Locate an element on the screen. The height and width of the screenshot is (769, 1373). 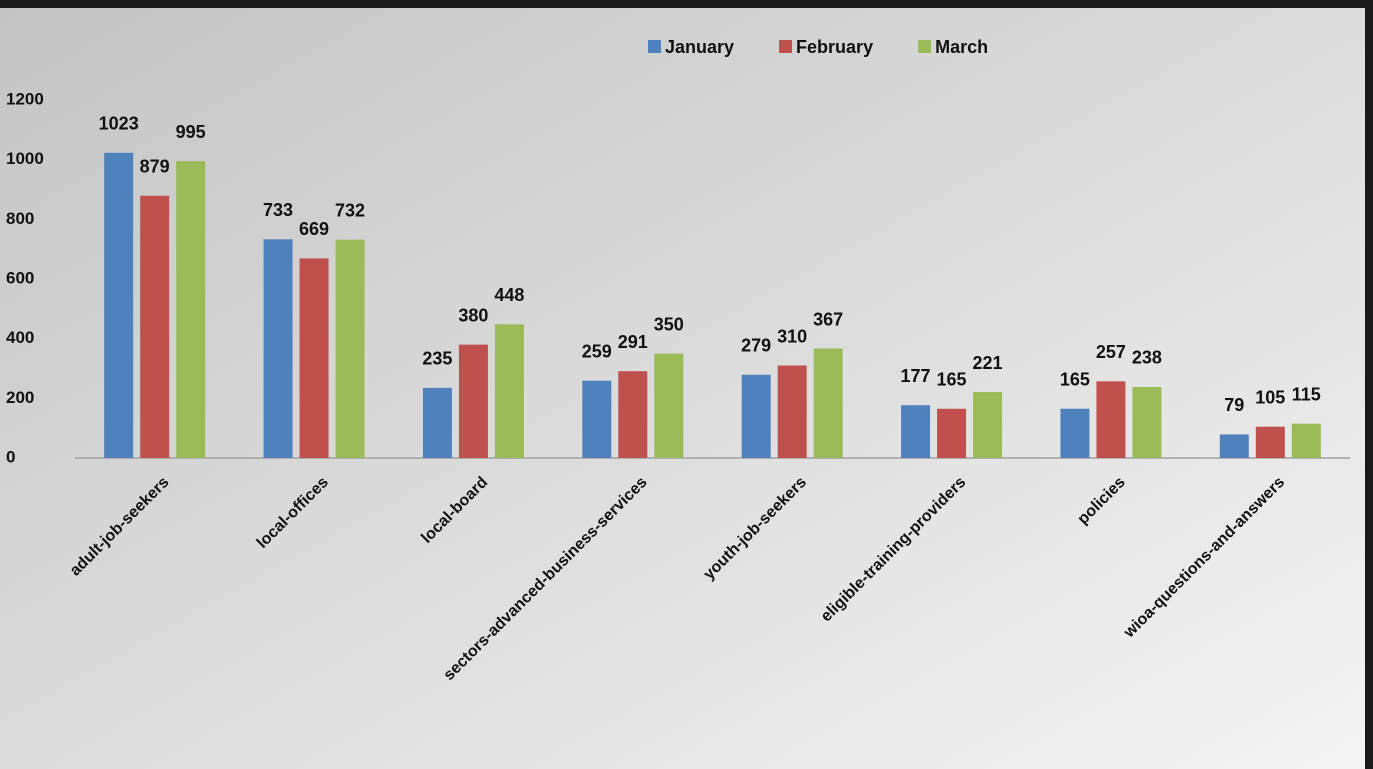
value-label: 105 is located at coordinates (1270, 397).